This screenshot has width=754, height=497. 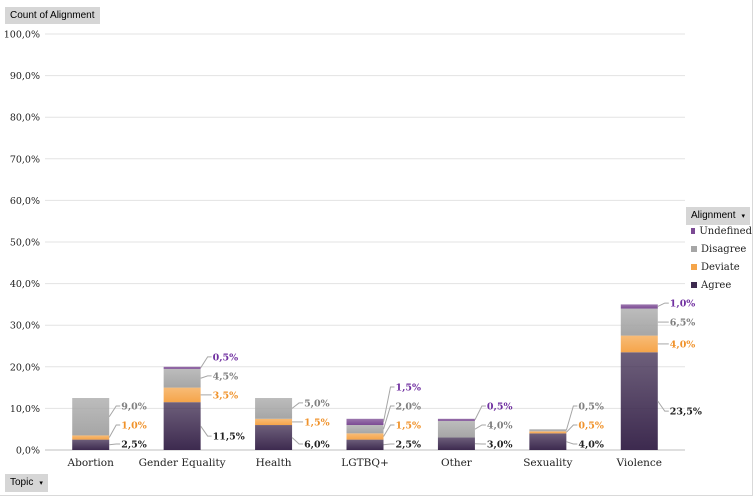 I want to click on bar-disagree-lgtbq-, so click(x=365, y=429).